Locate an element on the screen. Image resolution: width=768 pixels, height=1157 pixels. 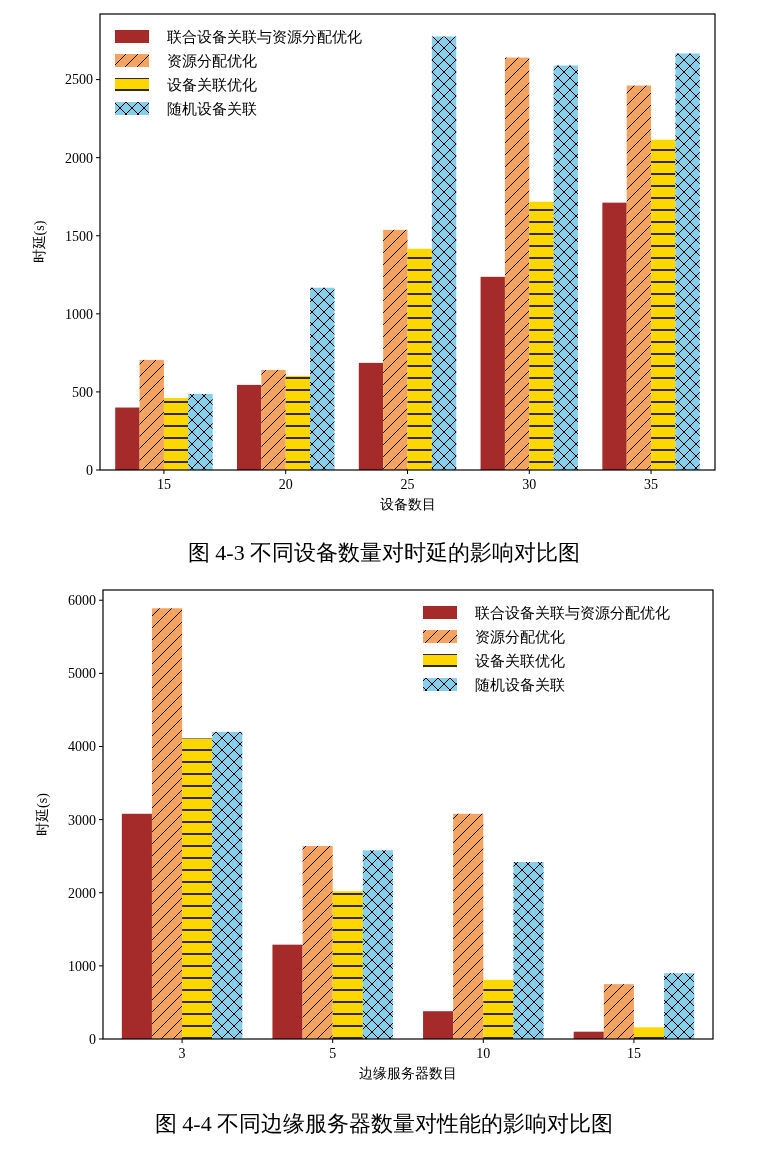
y-tick-label: 5000 is located at coordinates (82, 674).